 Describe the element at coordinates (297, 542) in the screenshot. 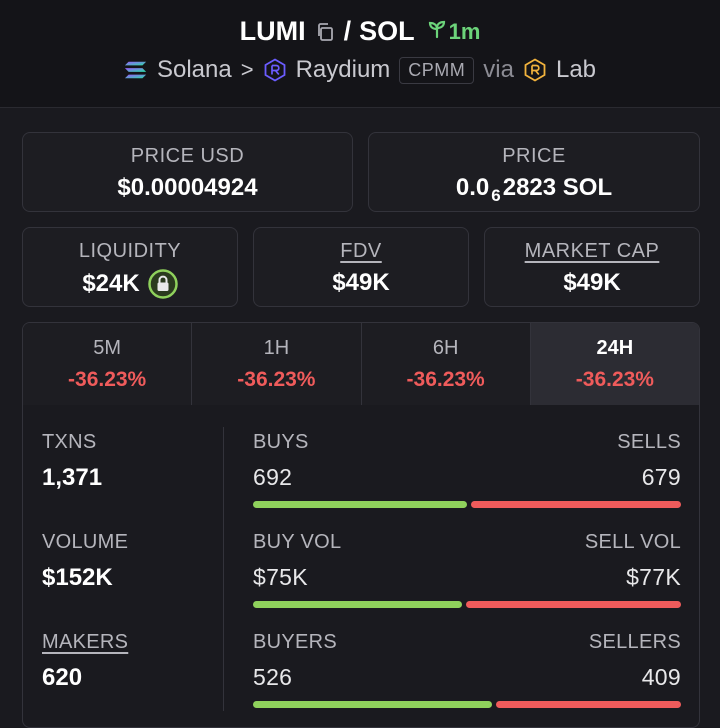

I see `buy-vol-label: BUY VOL` at that location.